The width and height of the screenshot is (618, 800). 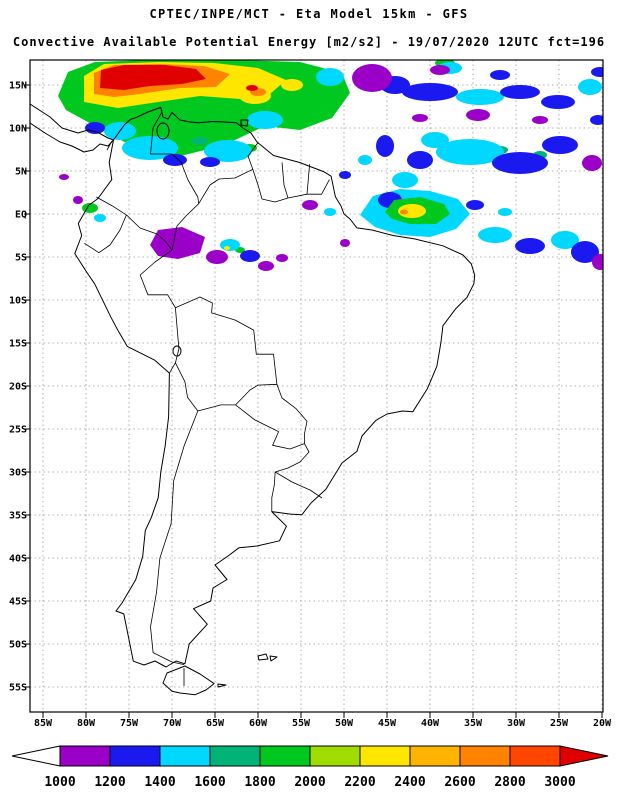 What do you see at coordinates (387, 723) in the screenshot?
I see `lon-label: 45W` at bounding box center [387, 723].